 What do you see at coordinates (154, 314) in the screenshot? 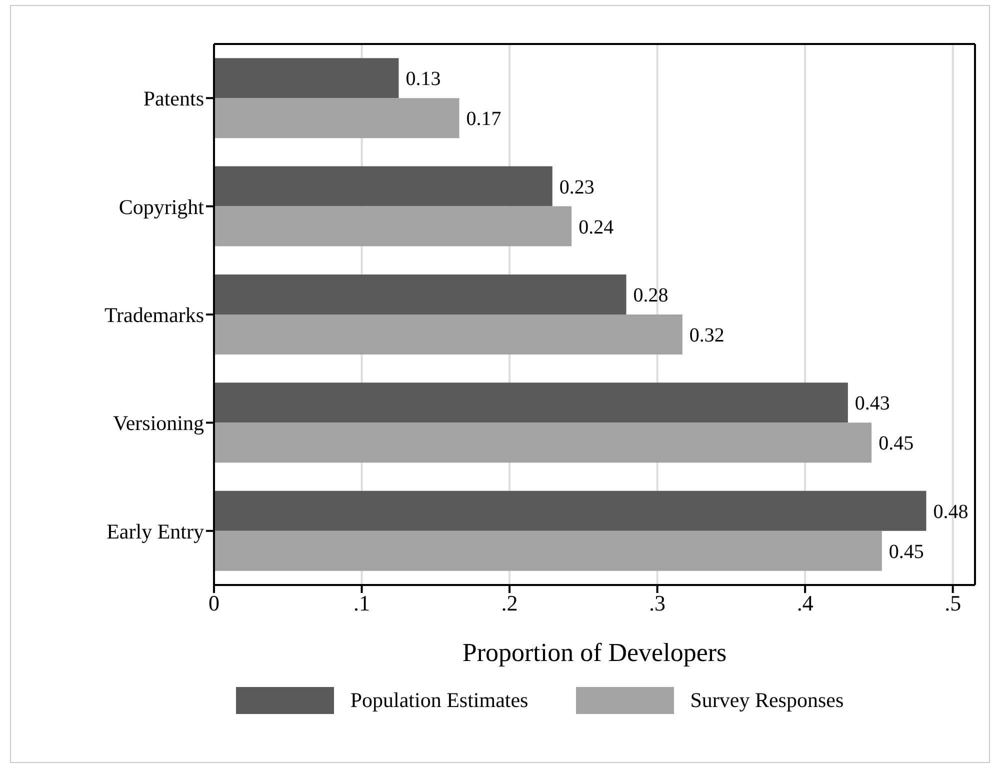
I see `y-tick-label: Trademarks` at bounding box center [154, 314].